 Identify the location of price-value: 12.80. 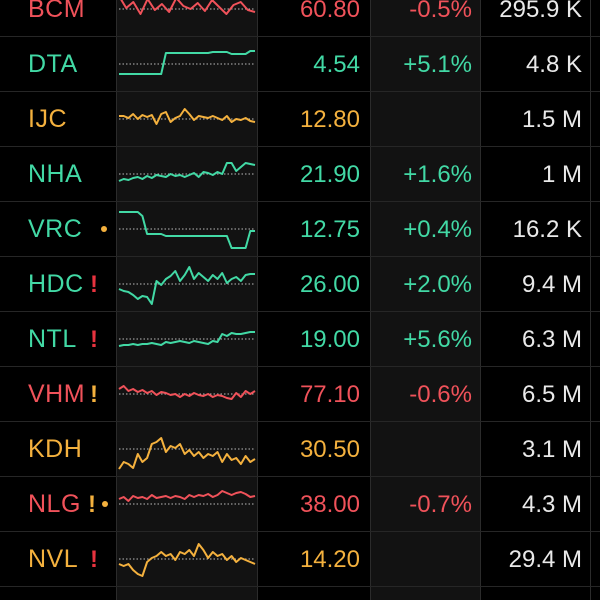
(329, 119).